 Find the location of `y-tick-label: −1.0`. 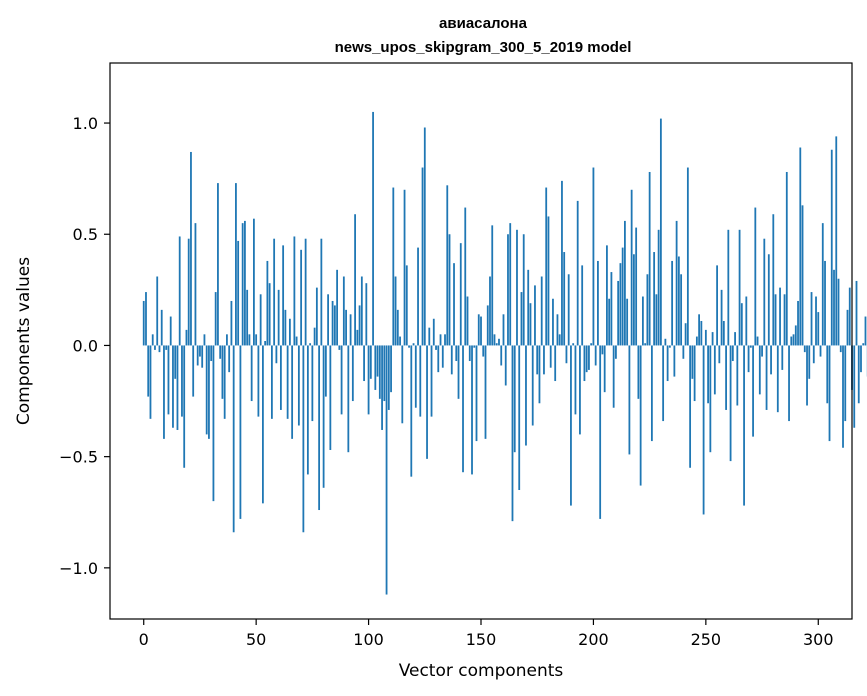

y-tick-label: −1.0 is located at coordinates (78, 568).